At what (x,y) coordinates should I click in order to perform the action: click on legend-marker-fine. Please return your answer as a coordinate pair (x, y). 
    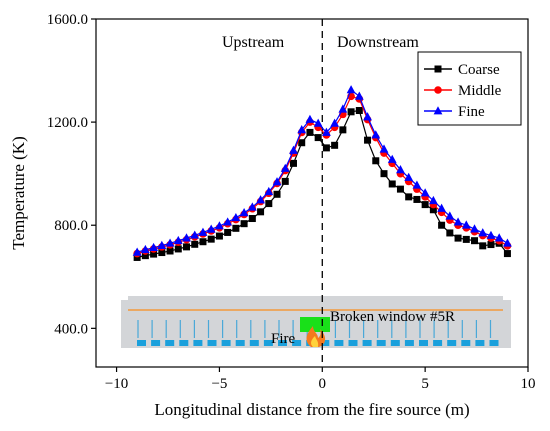
    Looking at the image, I should click on (438, 110).